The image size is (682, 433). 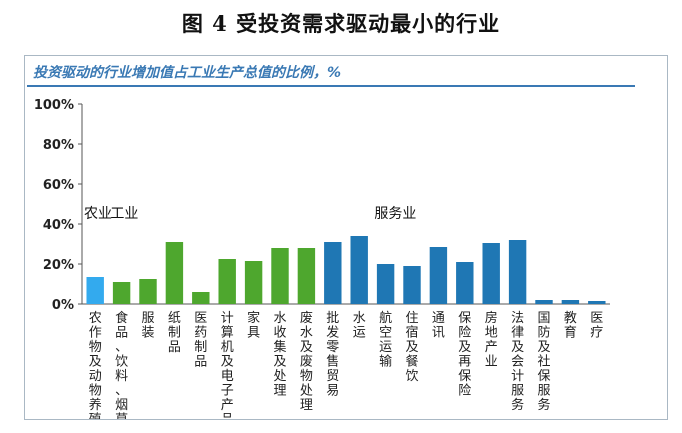 I want to click on x-tick-label: 食品、饮料、烟草, so click(x=121, y=364).